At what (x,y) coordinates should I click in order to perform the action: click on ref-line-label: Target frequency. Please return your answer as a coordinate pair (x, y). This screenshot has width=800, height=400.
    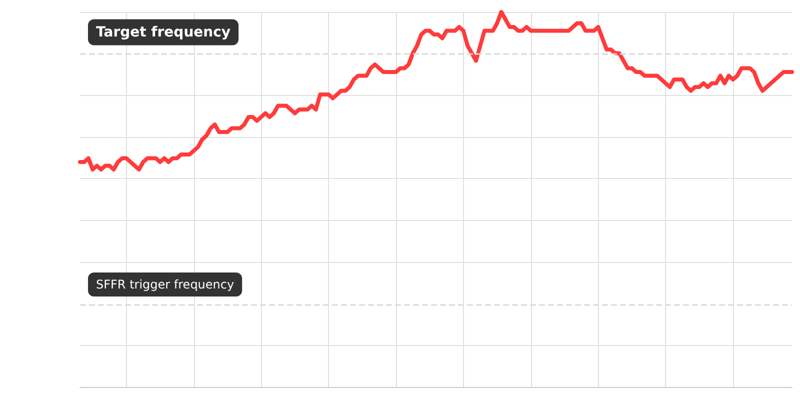
    Looking at the image, I should click on (163, 32).